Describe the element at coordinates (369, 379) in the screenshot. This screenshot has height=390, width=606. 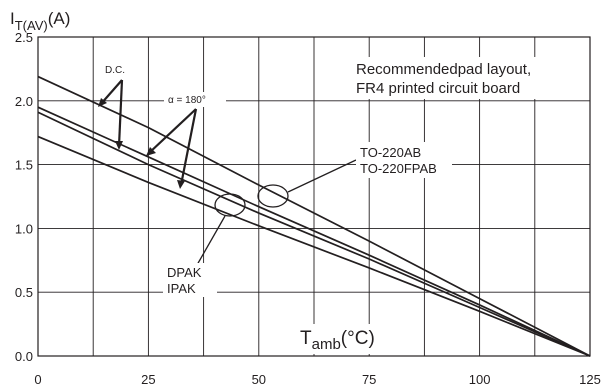
I see `x-tick-label: 75` at that location.